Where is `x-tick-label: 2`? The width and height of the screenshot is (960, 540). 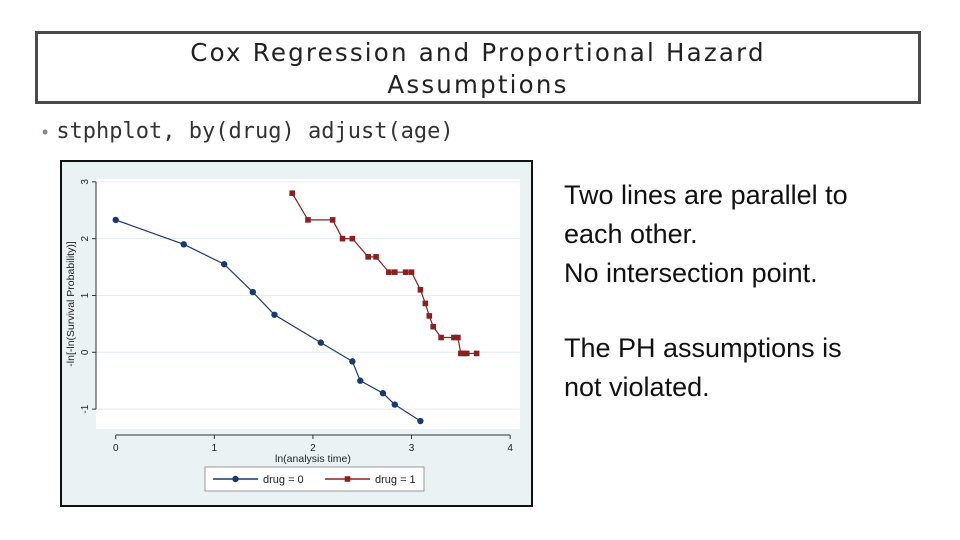
x-tick-label: 2 is located at coordinates (313, 448).